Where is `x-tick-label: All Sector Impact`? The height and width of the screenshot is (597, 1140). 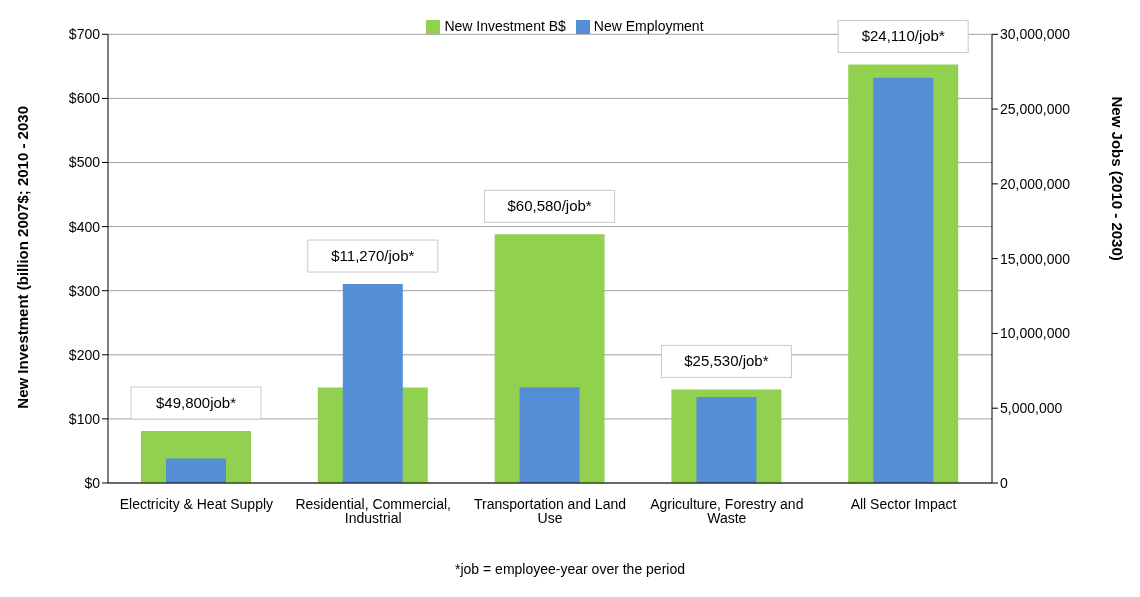 x-tick-label: All Sector Impact is located at coordinates (903, 503).